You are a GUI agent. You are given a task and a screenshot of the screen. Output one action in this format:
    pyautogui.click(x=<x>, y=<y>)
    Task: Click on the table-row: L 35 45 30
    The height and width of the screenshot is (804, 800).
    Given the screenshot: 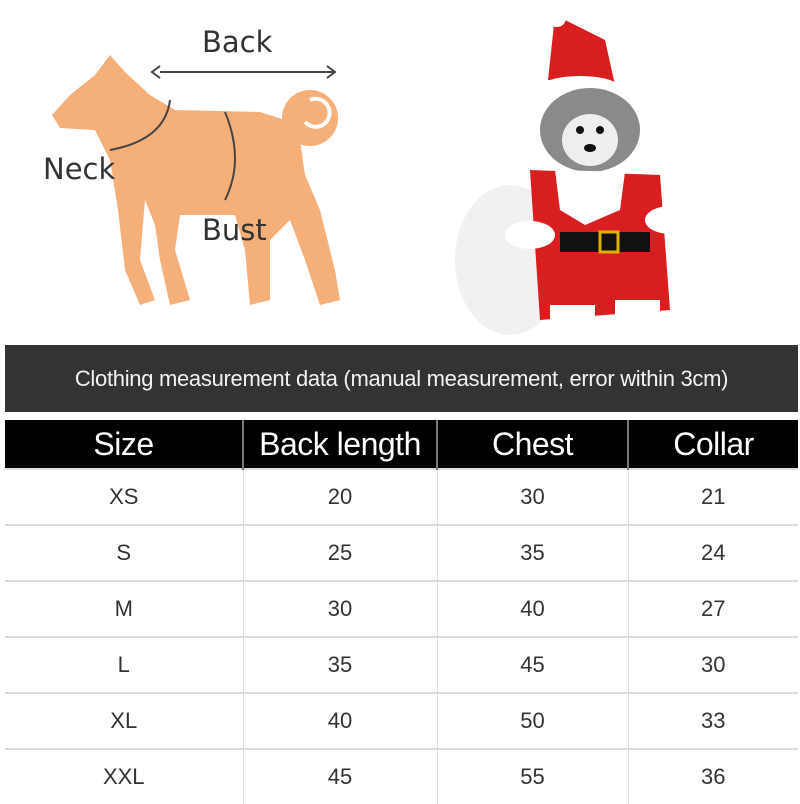 What is the action you would take?
    pyautogui.click(x=401, y=664)
    